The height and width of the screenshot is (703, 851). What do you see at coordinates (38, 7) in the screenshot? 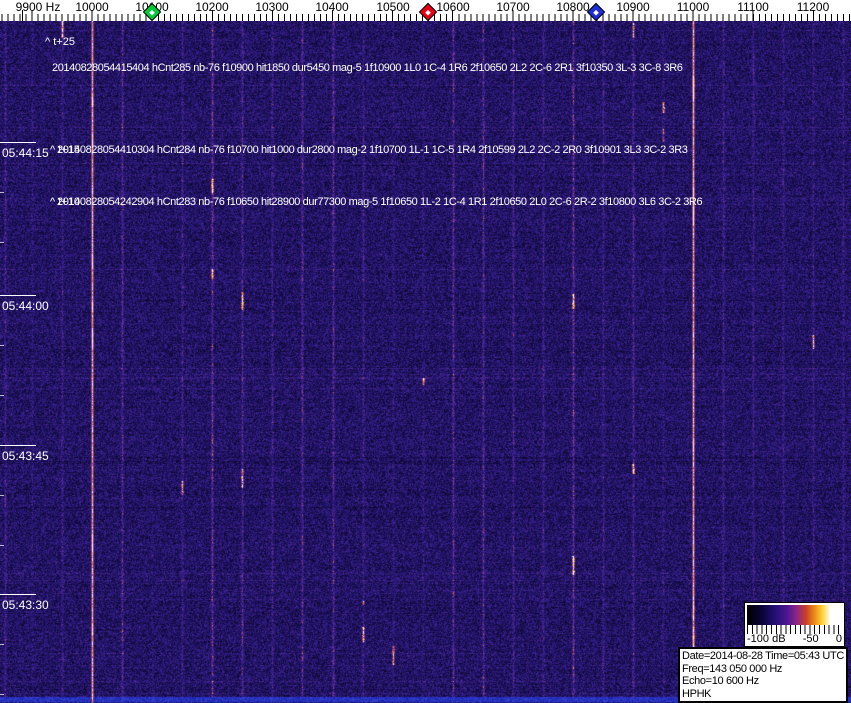
I see `freq-label-9900: 9900 Hz` at bounding box center [38, 7].